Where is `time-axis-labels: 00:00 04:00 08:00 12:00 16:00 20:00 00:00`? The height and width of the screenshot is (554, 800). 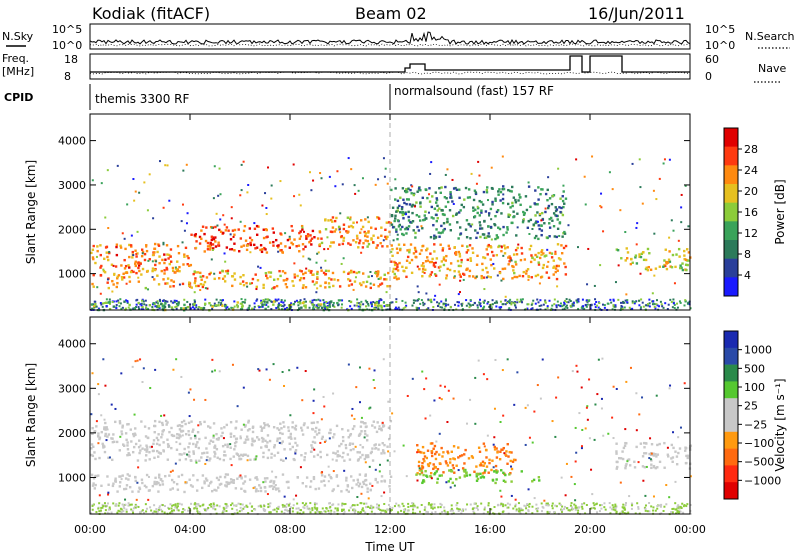
time-axis-labels: 00:00 04:00 08:00 12:00 16:00 20:00 00:00 is located at coordinates (390, 529).